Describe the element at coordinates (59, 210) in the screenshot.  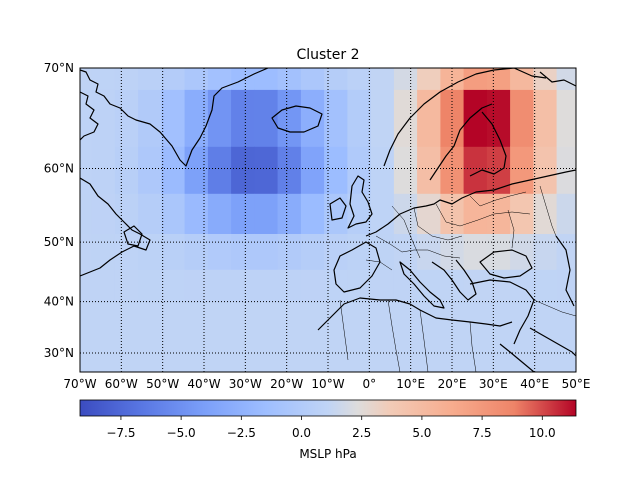
I see `latitude-labels: 70°N 60°N 50°N 40°N 30°N` at that location.